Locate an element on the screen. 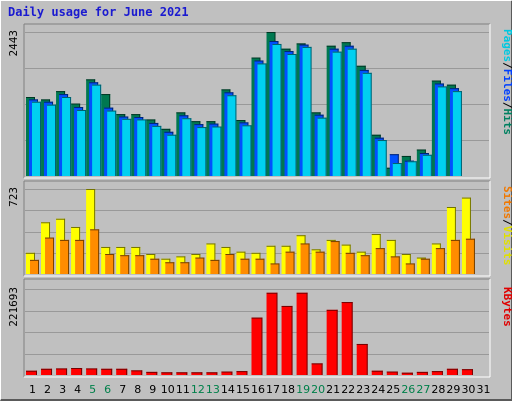 This screenshot has height=401, width=512. day-label-4: 4 is located at coordinates (77, 389).